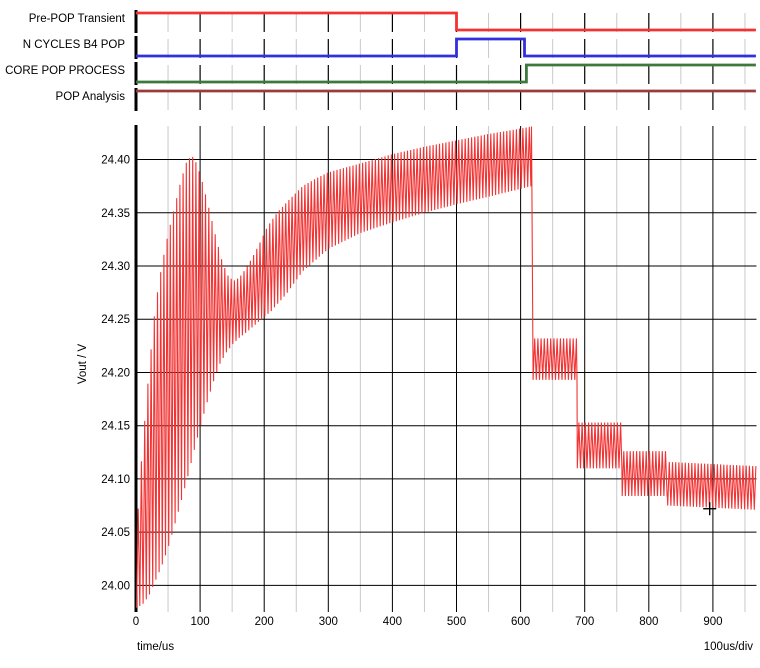  What do you see at coordinates (90, 97) in the screenshot?
I see `trace-label-pop-analysis: POP Analysis` at bounding box center [90, 97].